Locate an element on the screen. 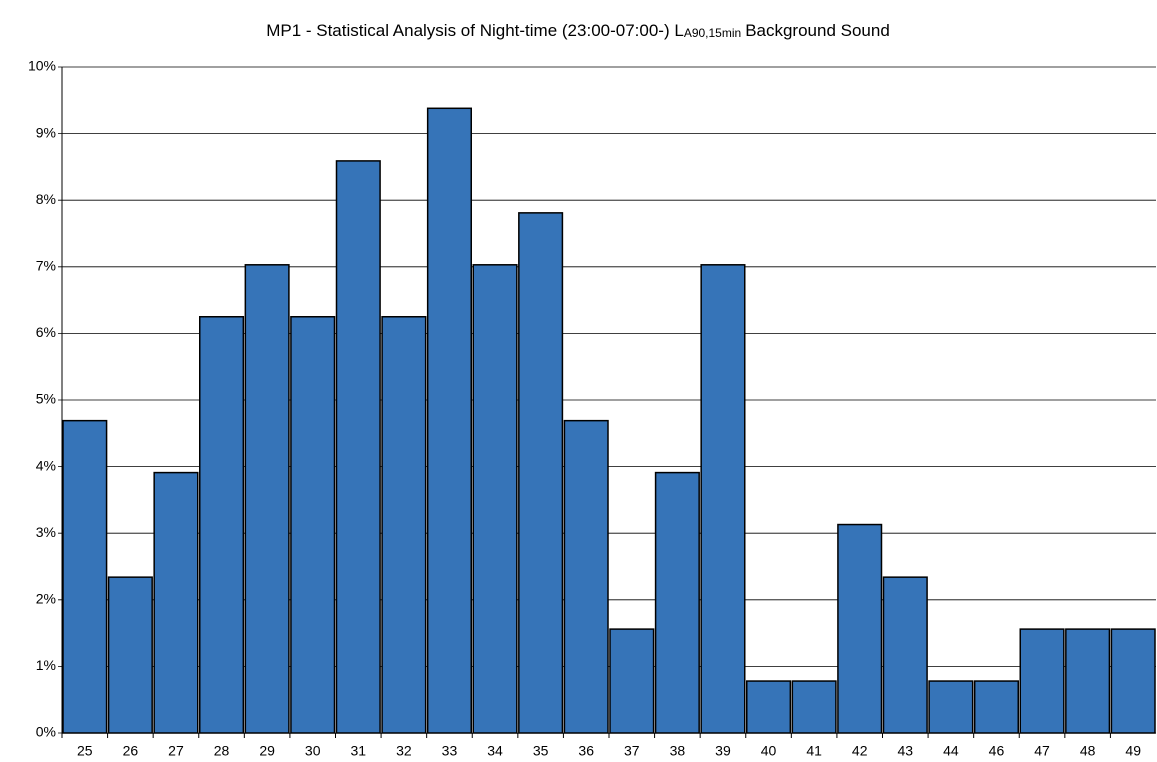  x-tick-label: 27 is located at coordinates (176, 751).